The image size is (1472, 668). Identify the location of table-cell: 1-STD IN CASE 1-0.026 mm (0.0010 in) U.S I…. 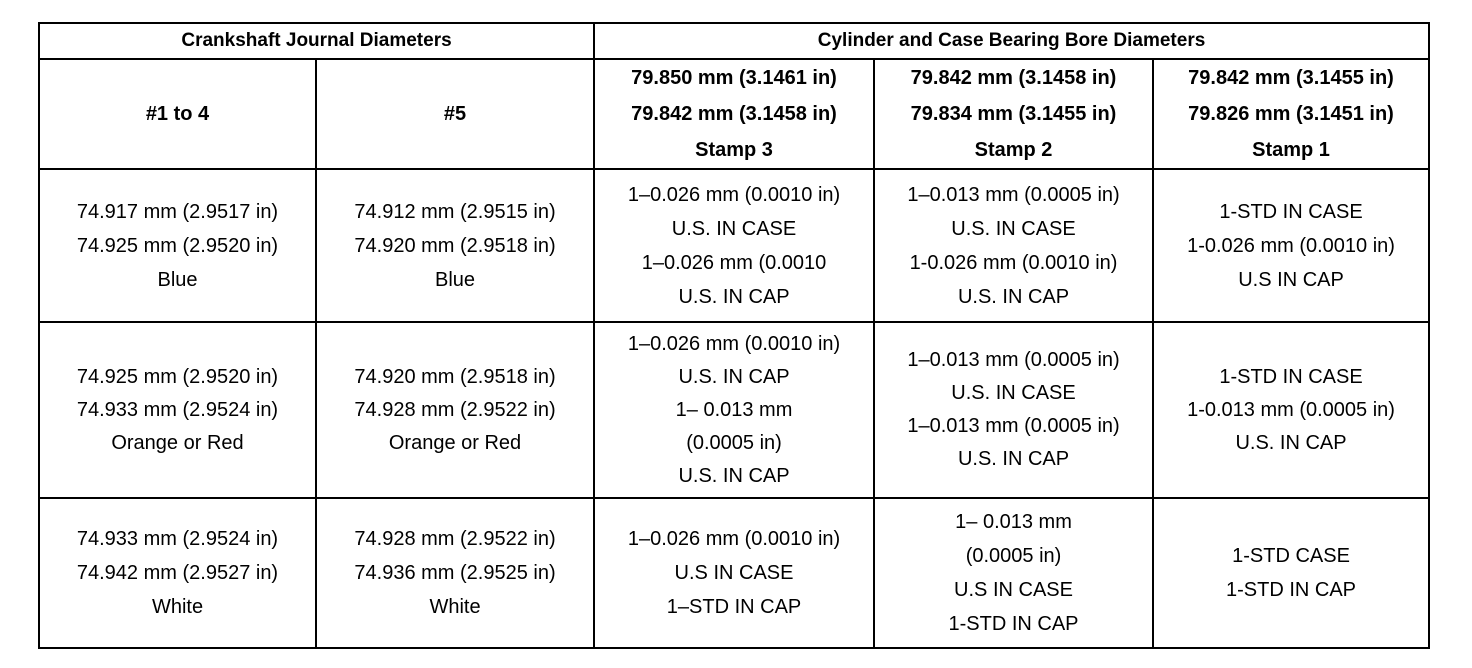
(1291, 245).